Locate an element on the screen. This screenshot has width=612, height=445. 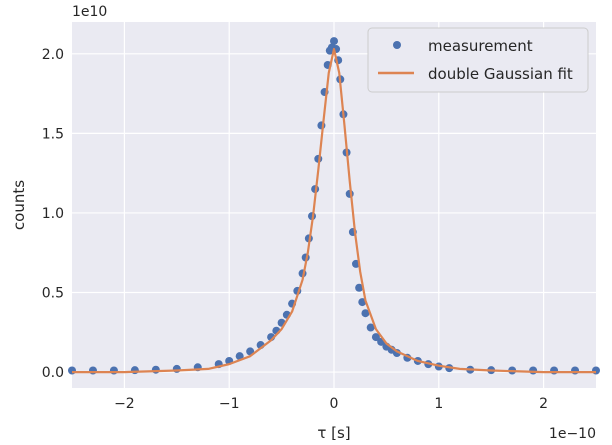
x-tick-label: 2 is located at coordinates (543, 404).